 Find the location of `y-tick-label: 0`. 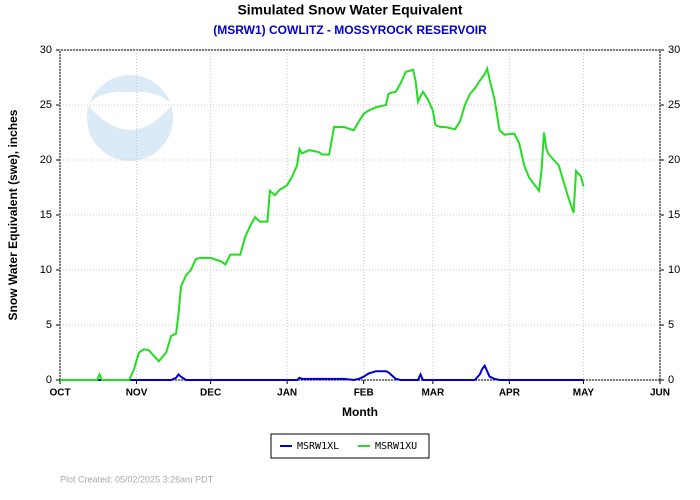

y-tick-label: 0 is located at coordinates (49, 380).